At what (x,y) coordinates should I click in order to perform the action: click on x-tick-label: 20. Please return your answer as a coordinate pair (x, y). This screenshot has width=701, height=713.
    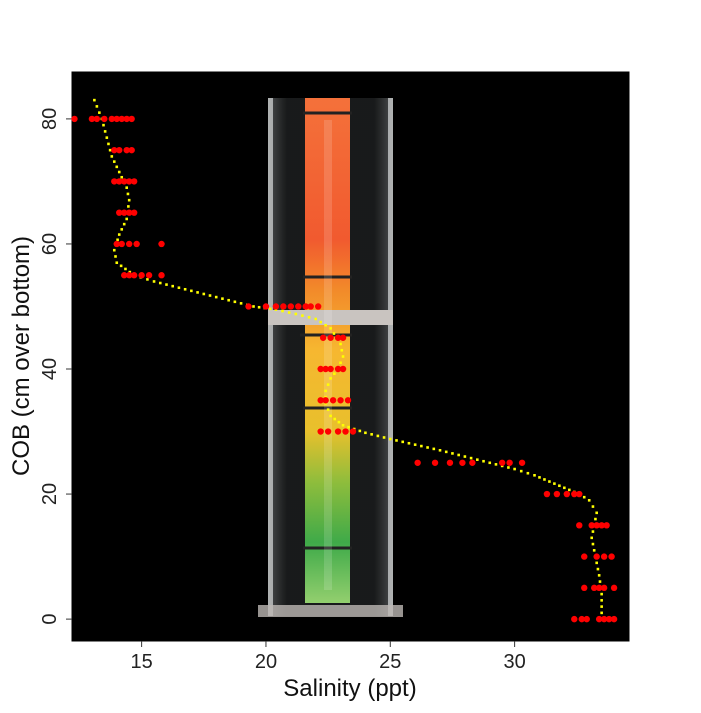
    Looking at the image, I should click on (266, 662).